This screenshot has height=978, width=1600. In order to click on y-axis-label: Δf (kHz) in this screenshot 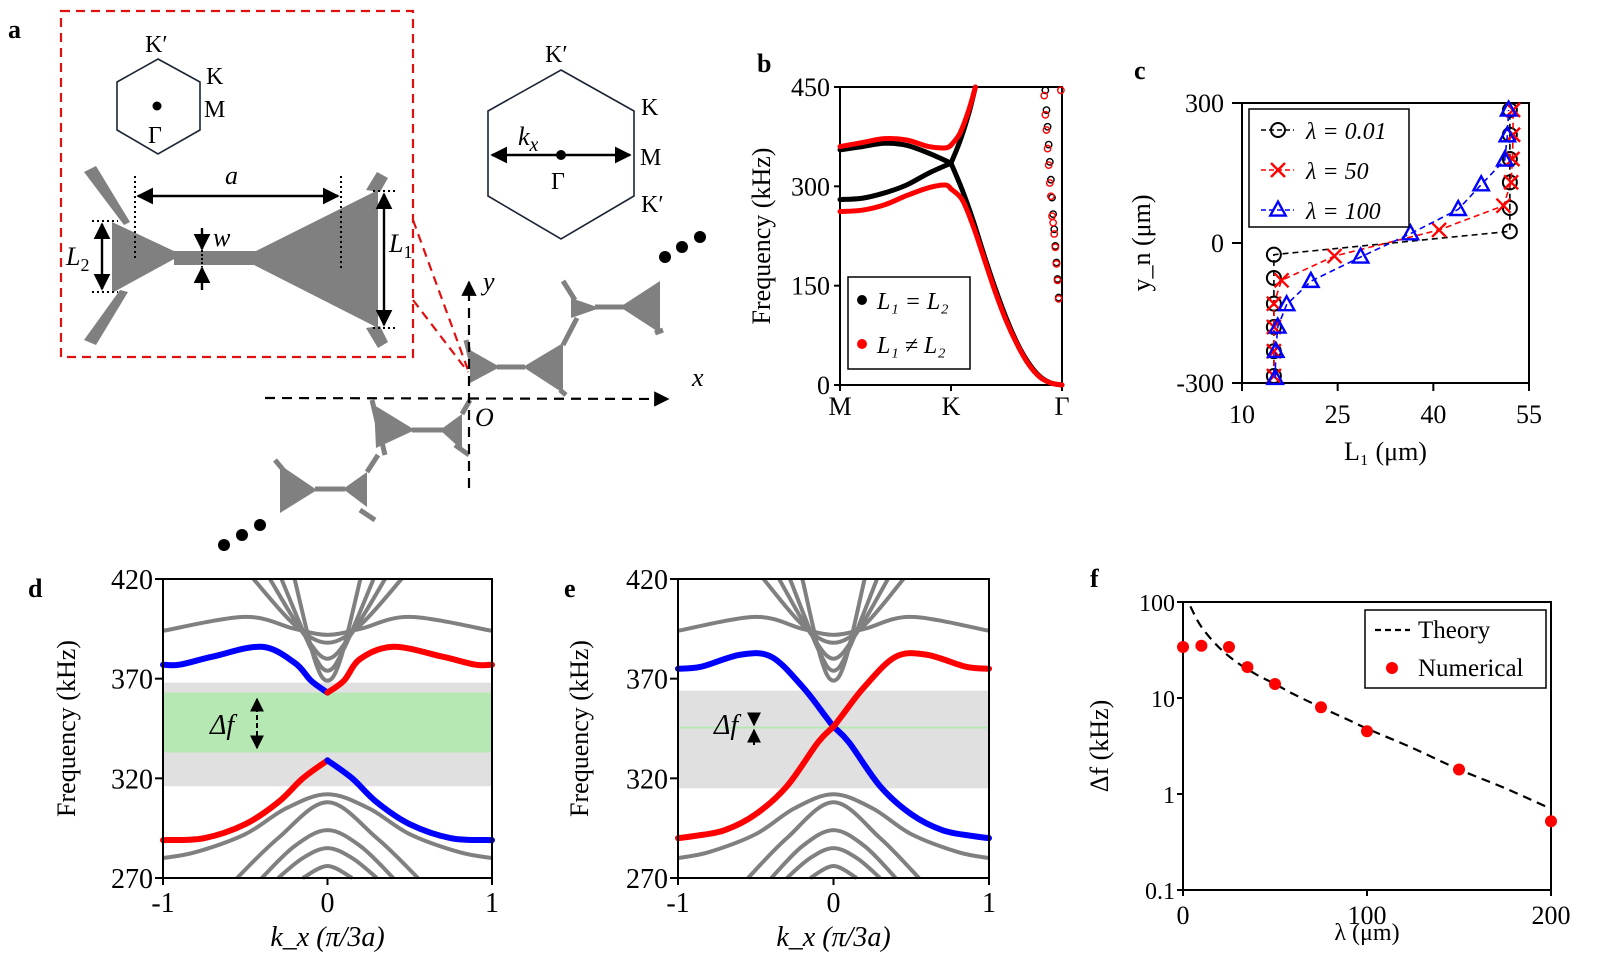, I will do `click(1099, 746)`.